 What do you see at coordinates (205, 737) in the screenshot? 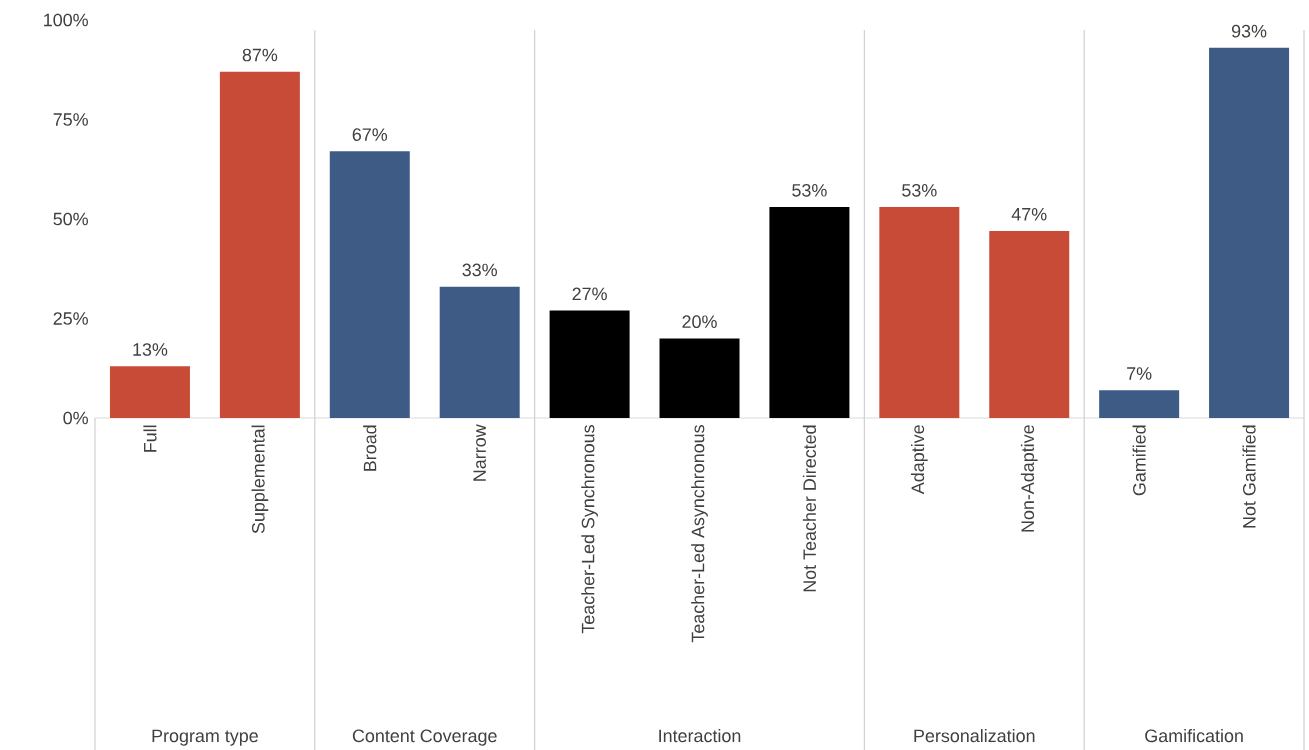
I see `text: Program type` at bounding box center [205, 737].